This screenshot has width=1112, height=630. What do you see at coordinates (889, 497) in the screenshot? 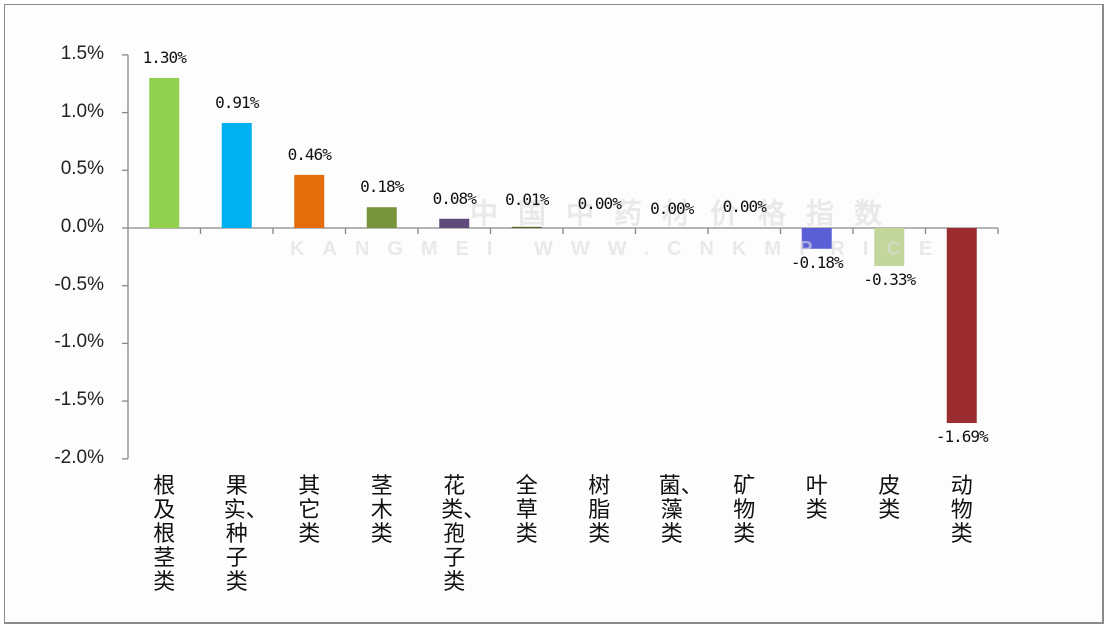
I see `x-category-label: 皮类` at bounding box center [889, 497].